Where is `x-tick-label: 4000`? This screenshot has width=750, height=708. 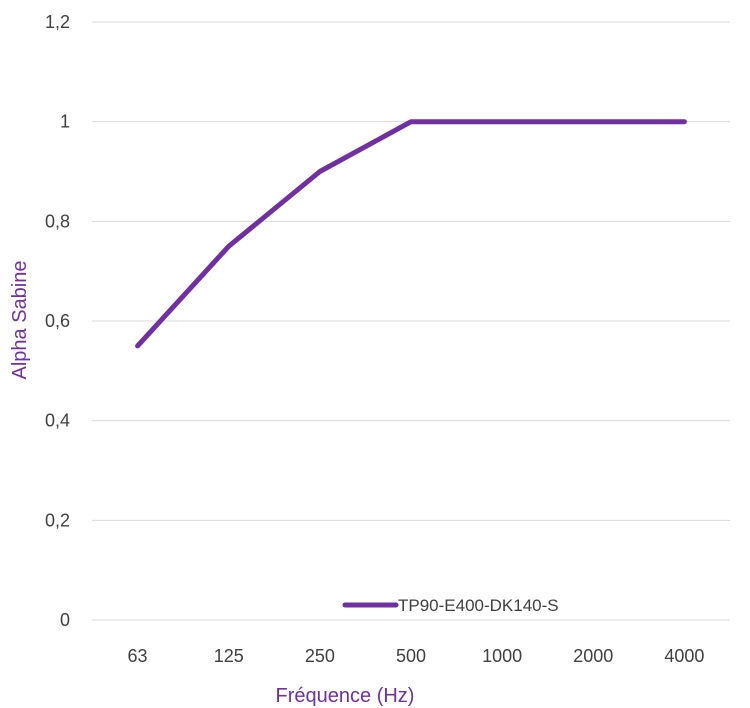 x-tick-label: 4000 is located at coordinates (684, 656).